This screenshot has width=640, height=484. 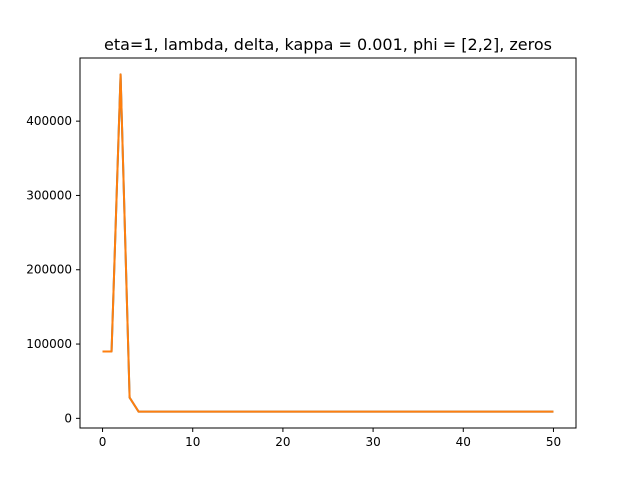 What do you see at coordinates (192, 442) in the screenshot?
I see `x-tick-label: 10` at bounding box center [192, 442].